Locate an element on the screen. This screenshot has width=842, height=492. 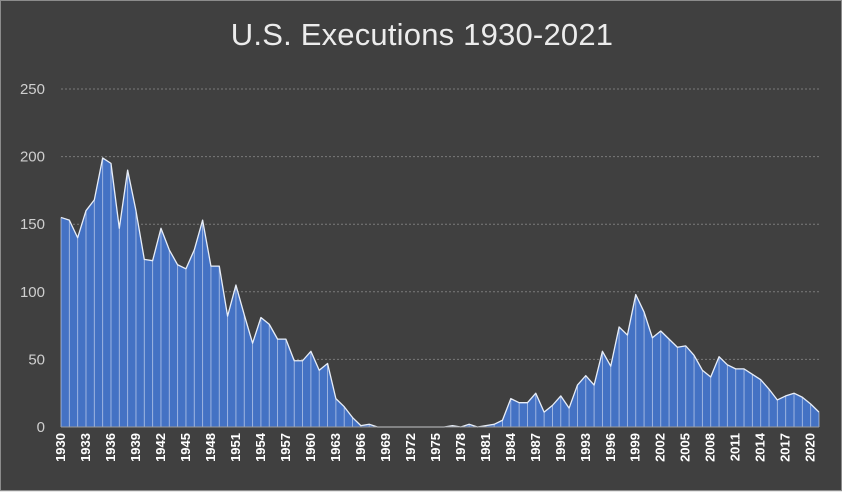
x-tick-label: 1984 is located at coordinates (510, 447).